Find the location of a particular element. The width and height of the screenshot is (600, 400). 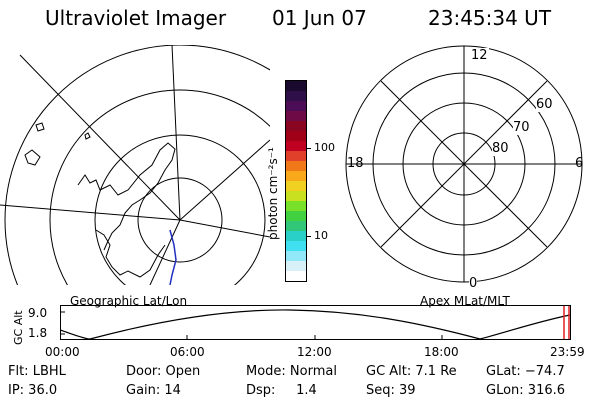

colorbar is located at coordinates (296, 181).